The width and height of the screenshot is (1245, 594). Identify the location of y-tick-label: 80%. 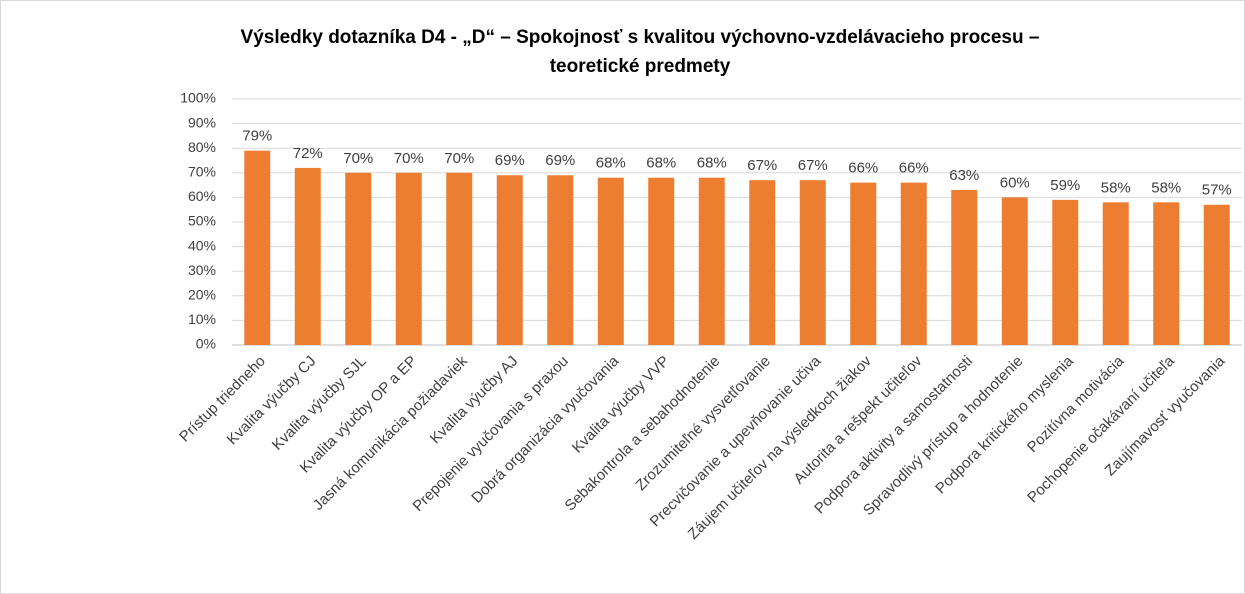
(202, 147).